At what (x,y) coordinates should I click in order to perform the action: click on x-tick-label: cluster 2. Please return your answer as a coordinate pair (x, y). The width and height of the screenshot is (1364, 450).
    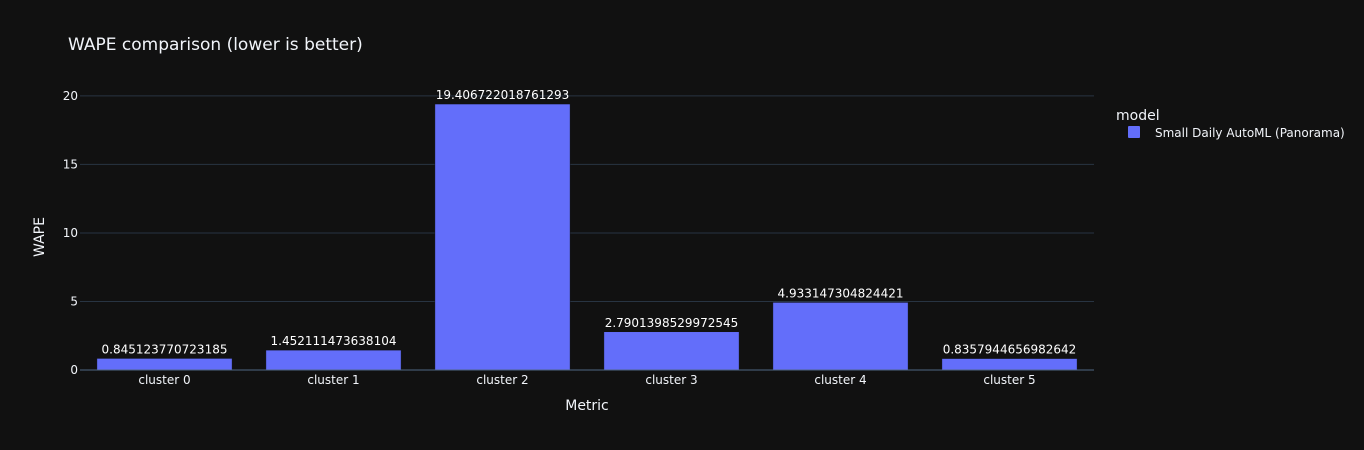
    Looking at the image, I should click on (502, 380).